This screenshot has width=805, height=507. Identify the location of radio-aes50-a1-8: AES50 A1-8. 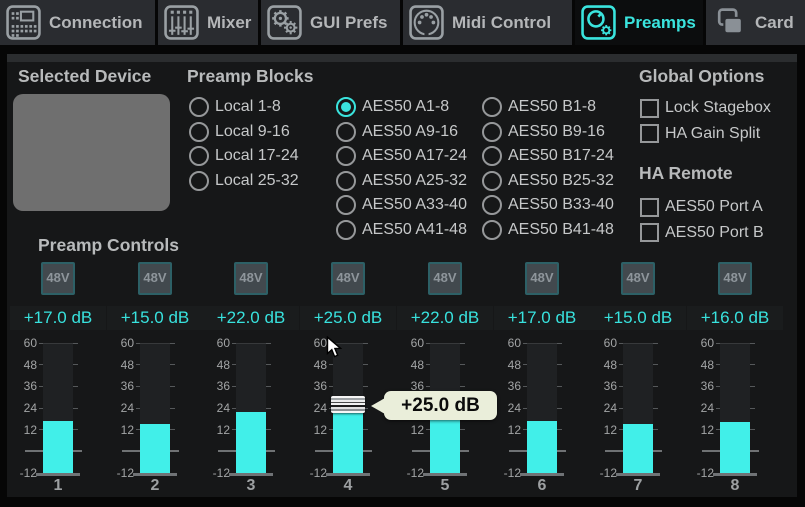
(401, 107).